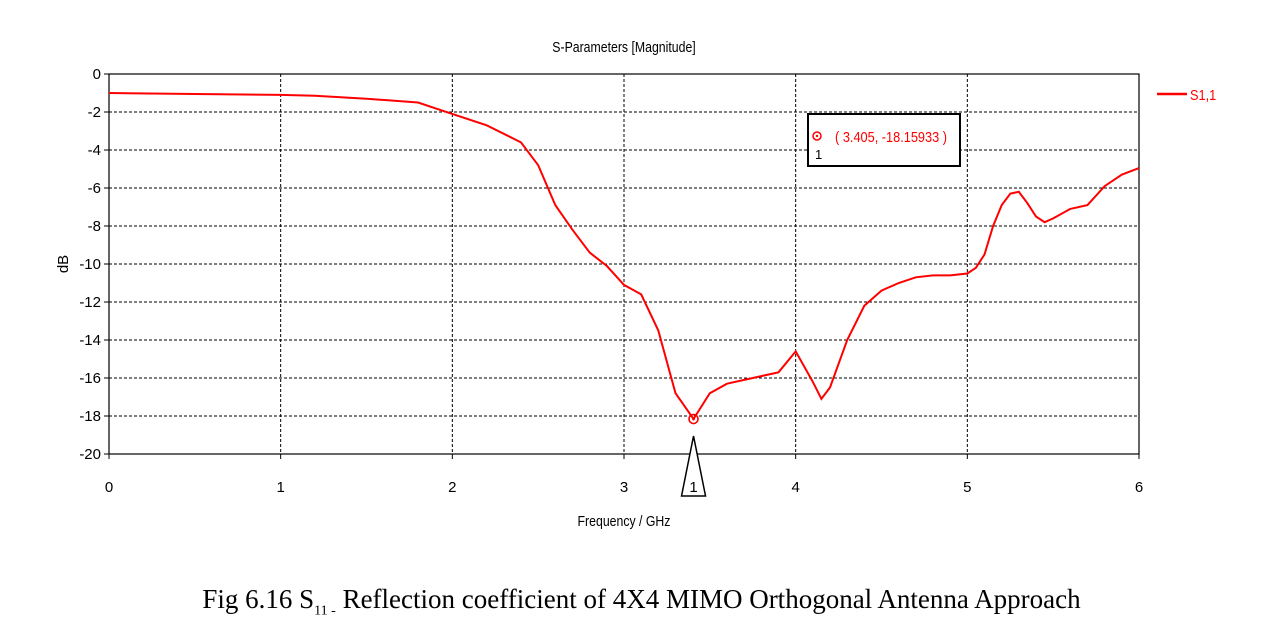  I want to click on x-tick-label: 4, so click(795, 487).